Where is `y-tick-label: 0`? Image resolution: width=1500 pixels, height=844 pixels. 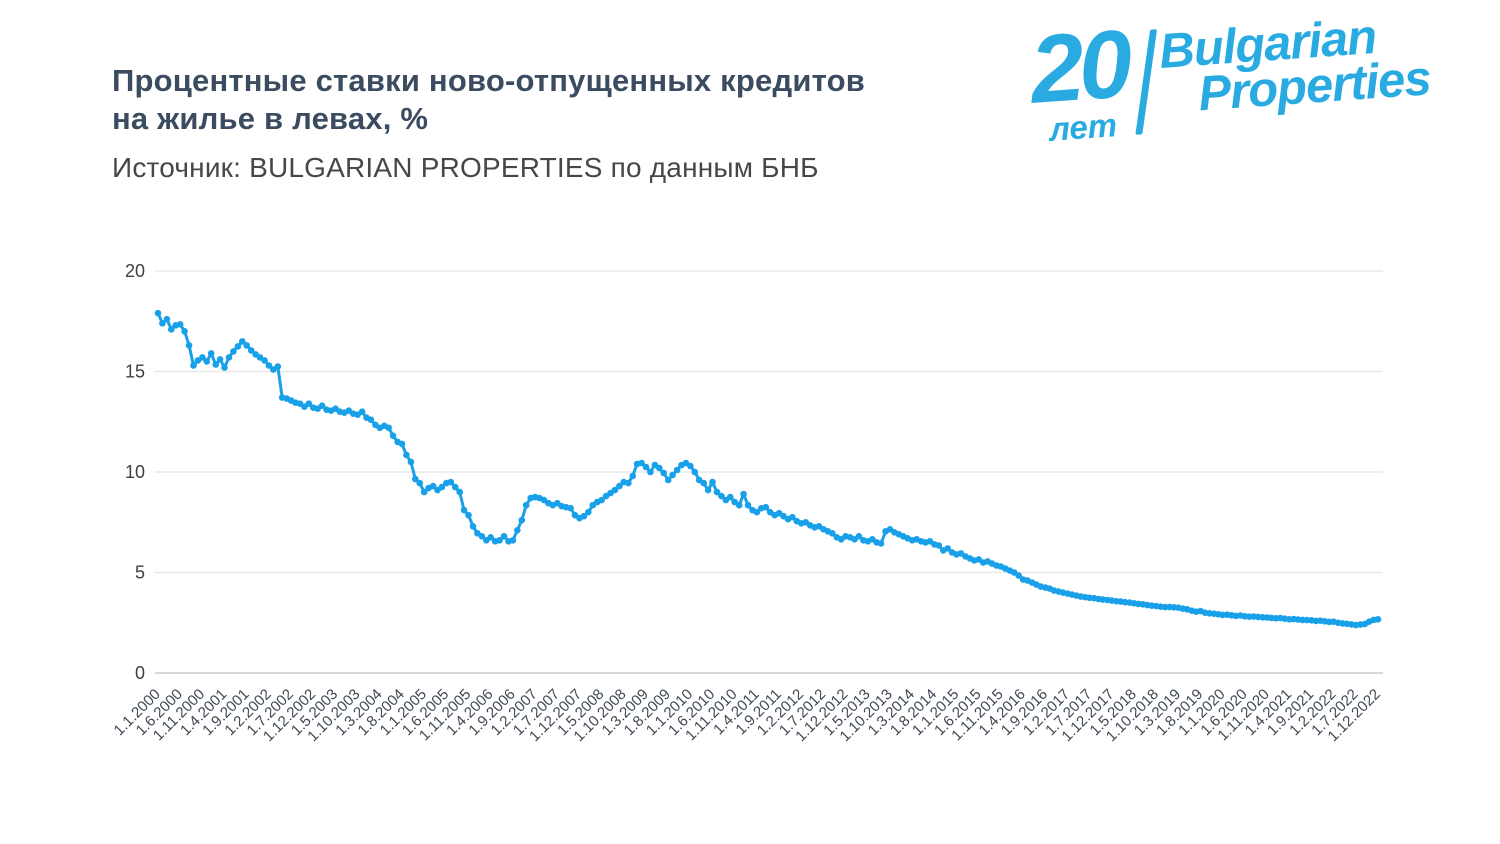 y-tick-label: 0 is located at coordinates (140, 673).